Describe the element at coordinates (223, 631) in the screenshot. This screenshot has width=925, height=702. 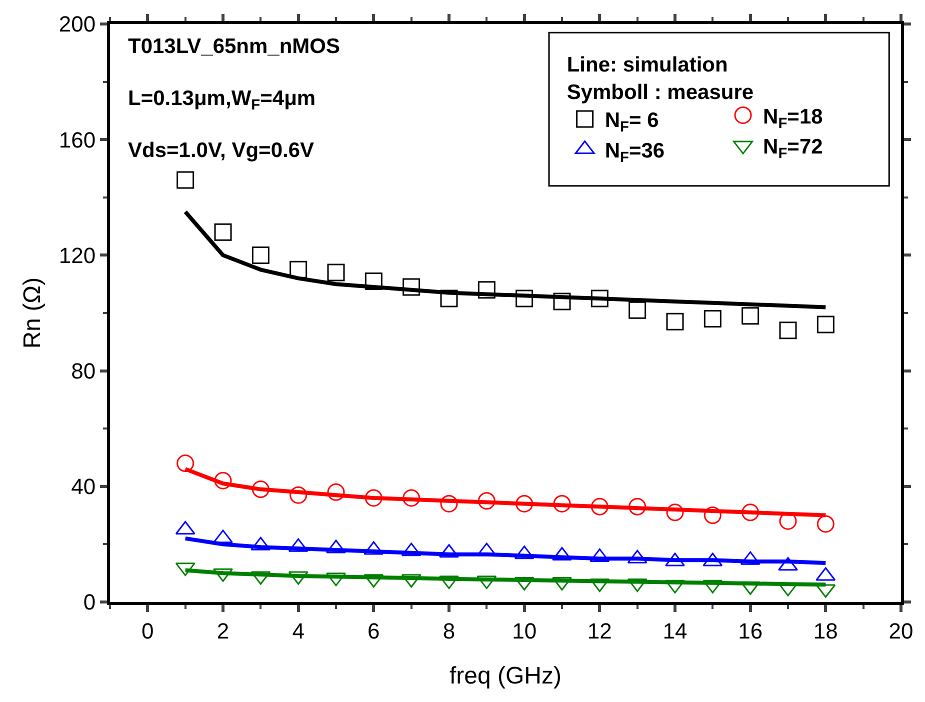
I see `x-tick-label: 2` at that location.